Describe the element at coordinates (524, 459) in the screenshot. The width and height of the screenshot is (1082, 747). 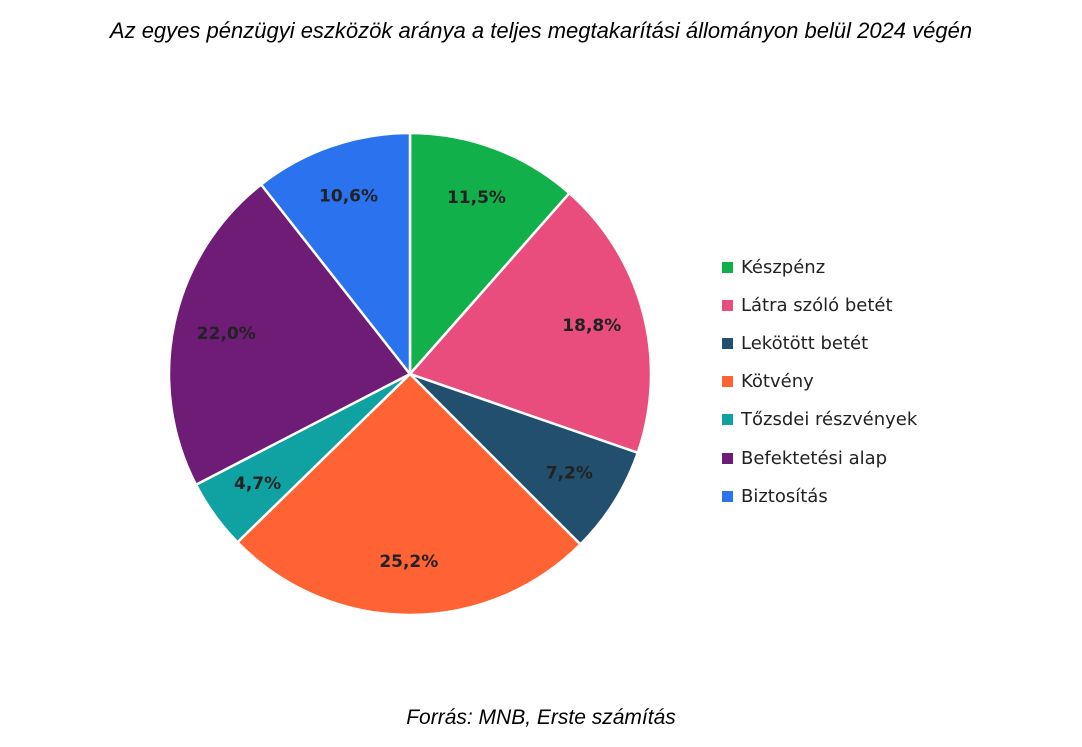
I see `pie-slice-lekotott-betet` at that location.